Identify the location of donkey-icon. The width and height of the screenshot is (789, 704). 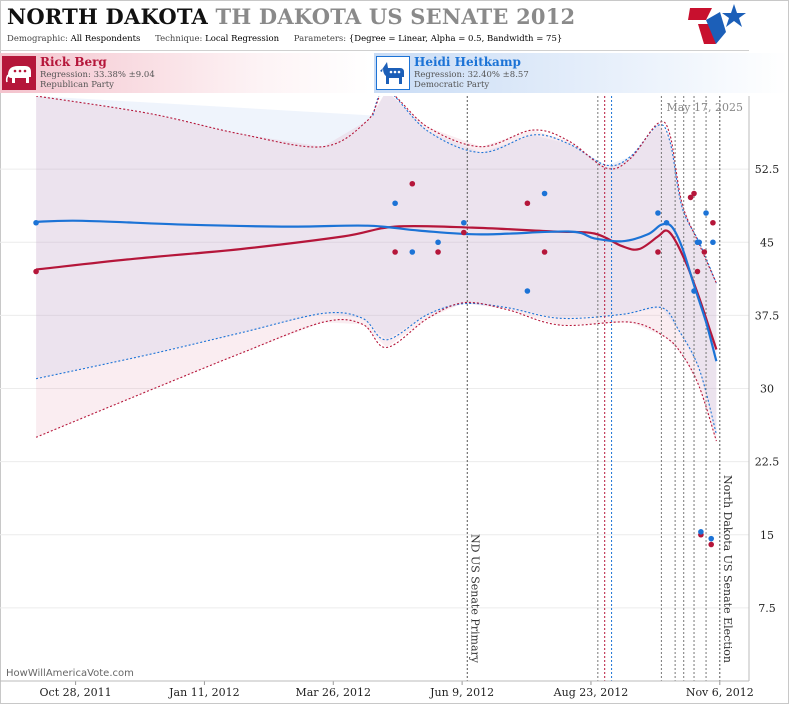
(393, 73).